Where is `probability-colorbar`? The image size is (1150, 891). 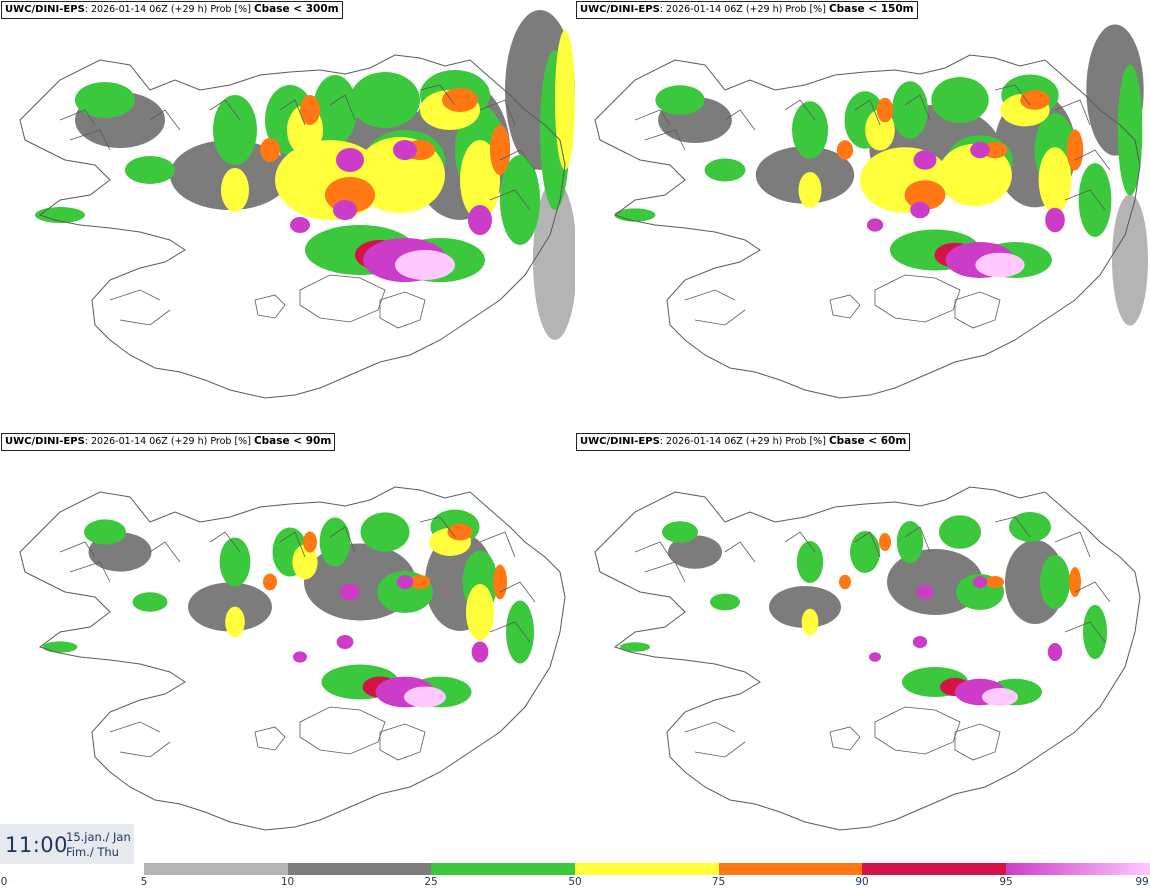 probability-colorbar is located at coordinates (647, 869).